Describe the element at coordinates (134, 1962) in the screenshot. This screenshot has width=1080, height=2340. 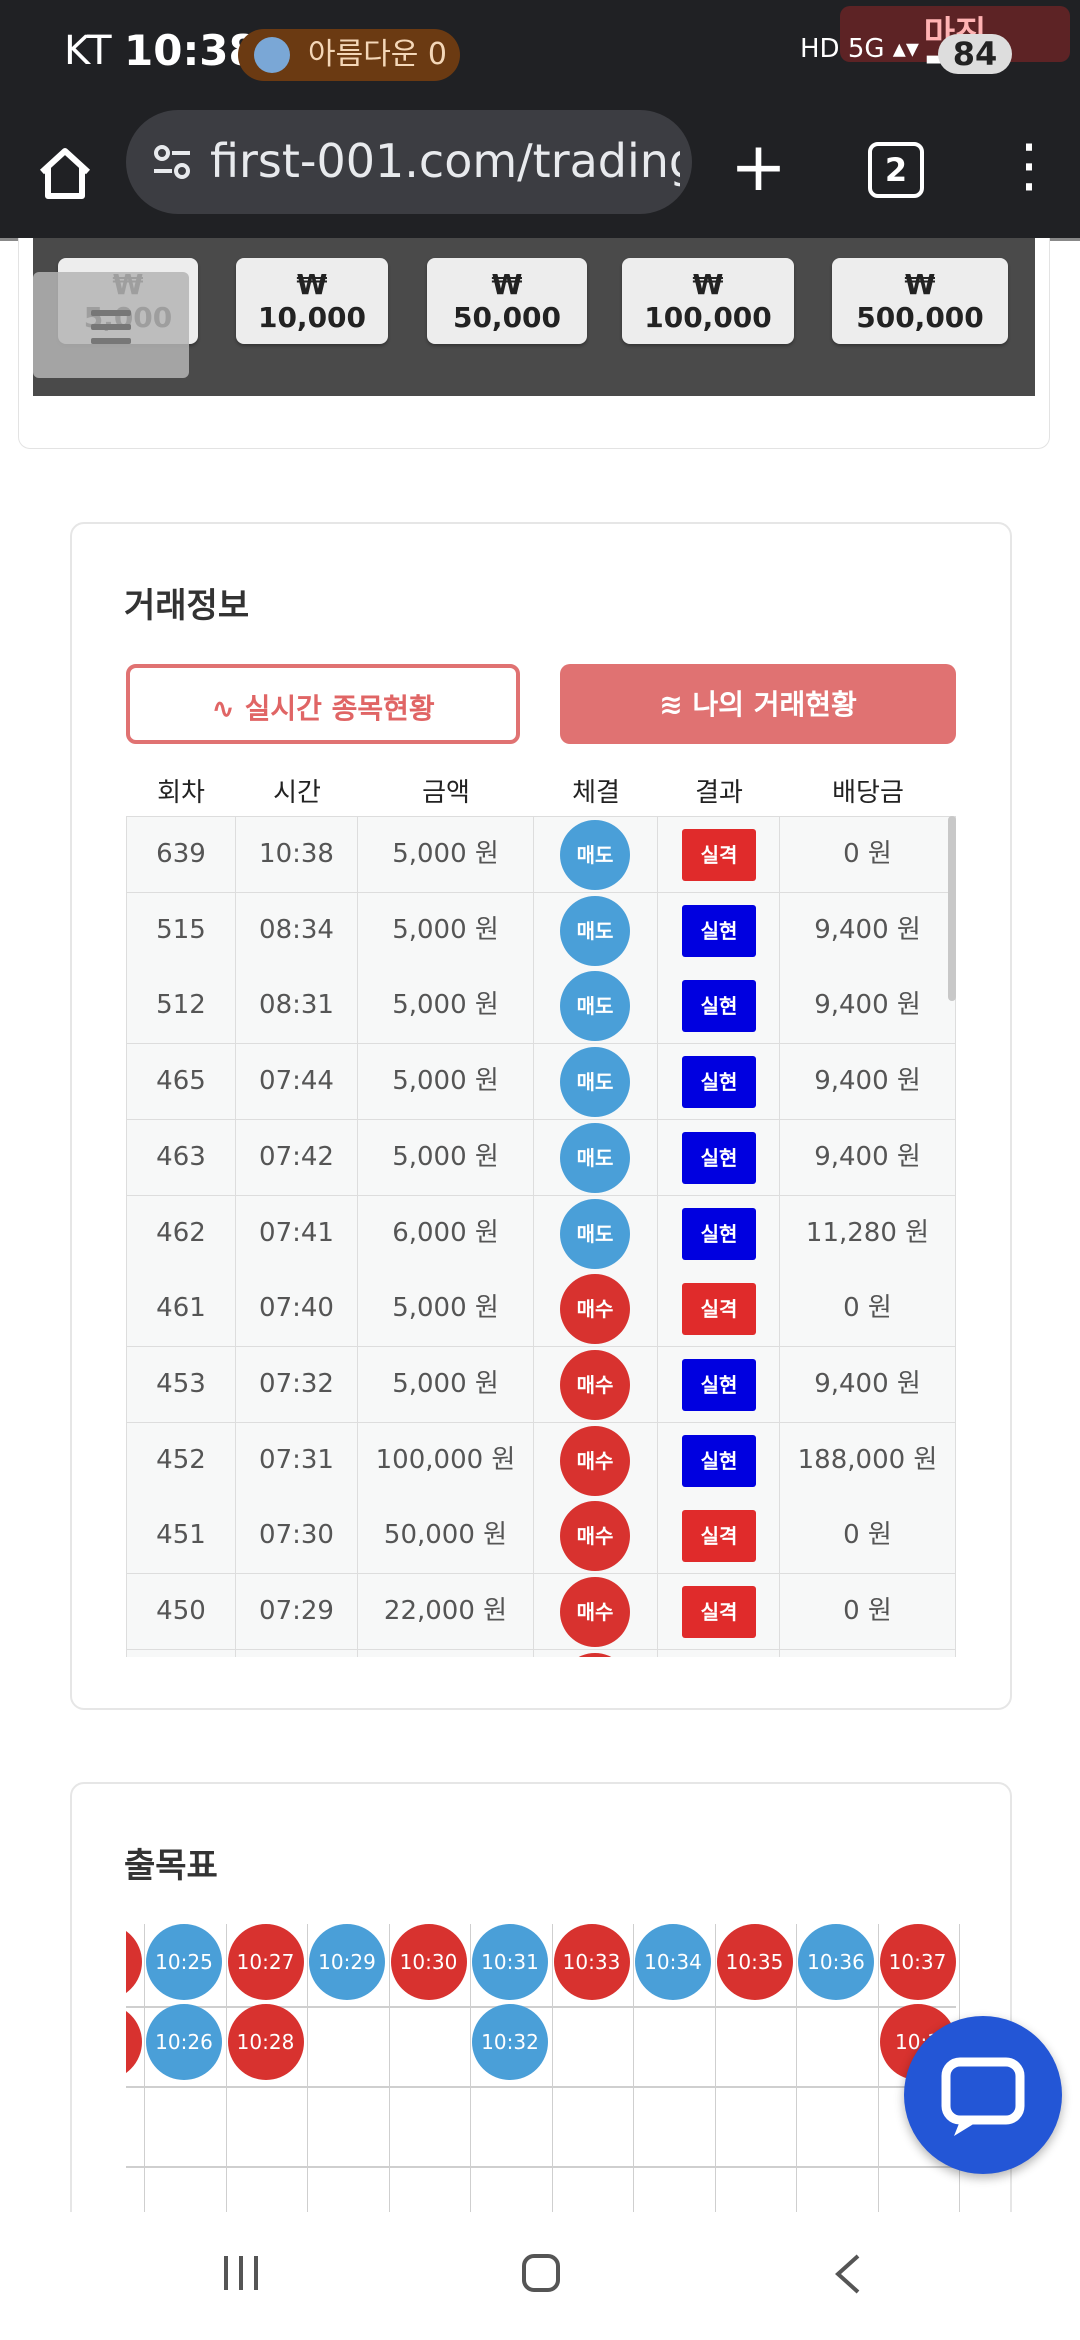
I see `chulmok-ball` at that location.